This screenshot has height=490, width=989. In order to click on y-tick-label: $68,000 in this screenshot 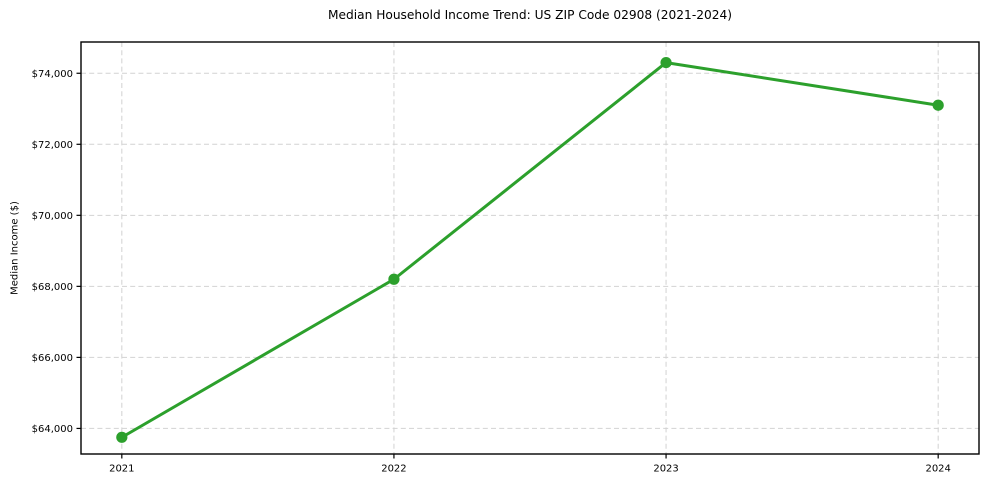, I will do `click(52, 287)`.